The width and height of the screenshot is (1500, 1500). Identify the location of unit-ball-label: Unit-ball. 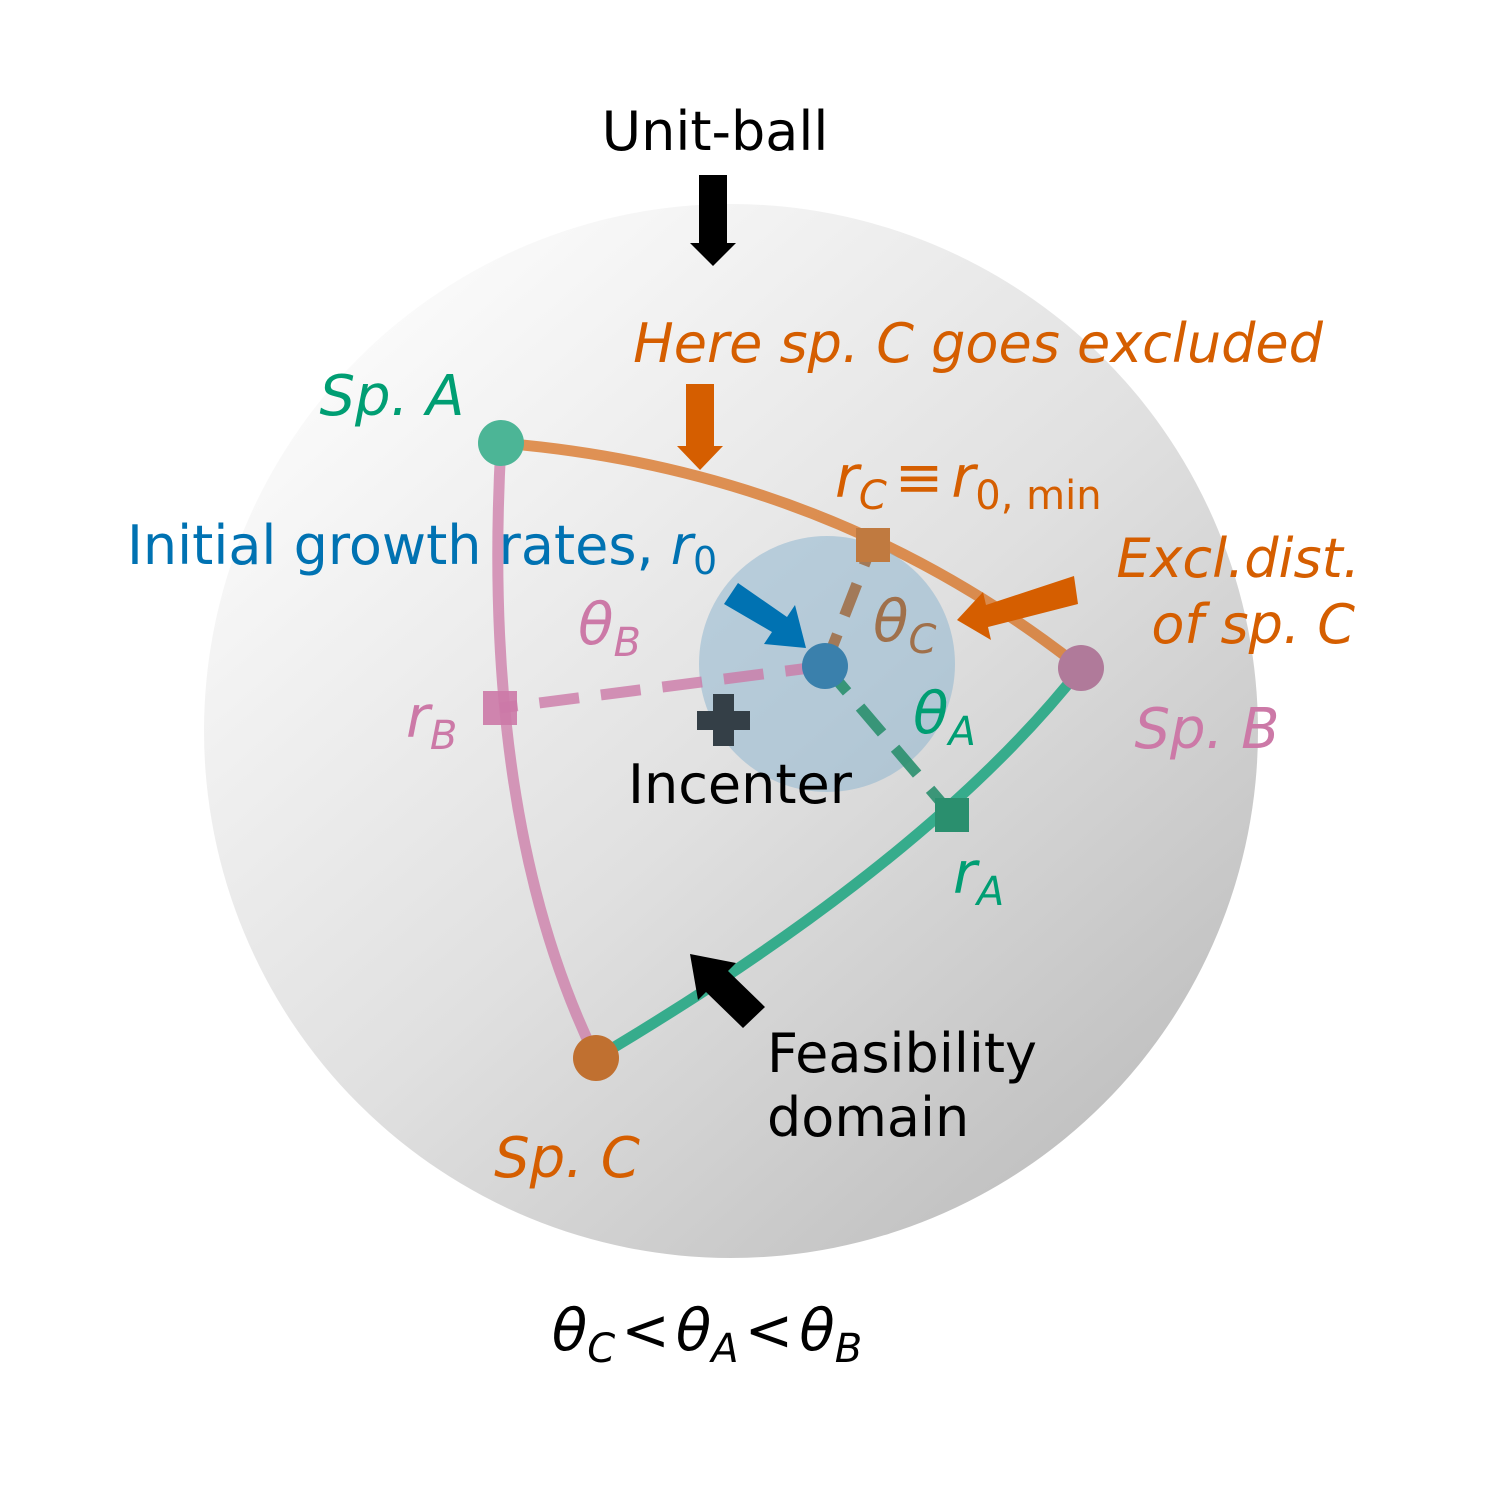
(715, 131).